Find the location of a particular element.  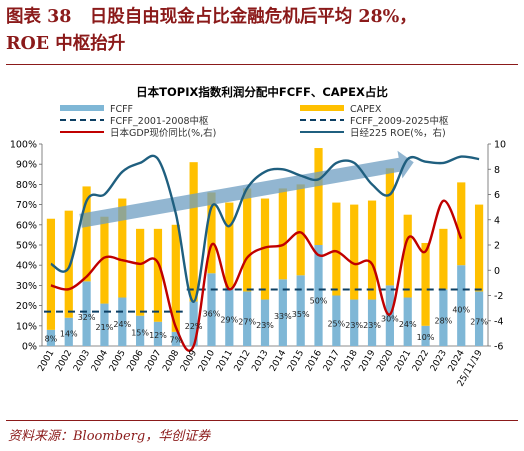

figure-title-line2: ROE 中枢抬升 is located at coordinates (66, 44).